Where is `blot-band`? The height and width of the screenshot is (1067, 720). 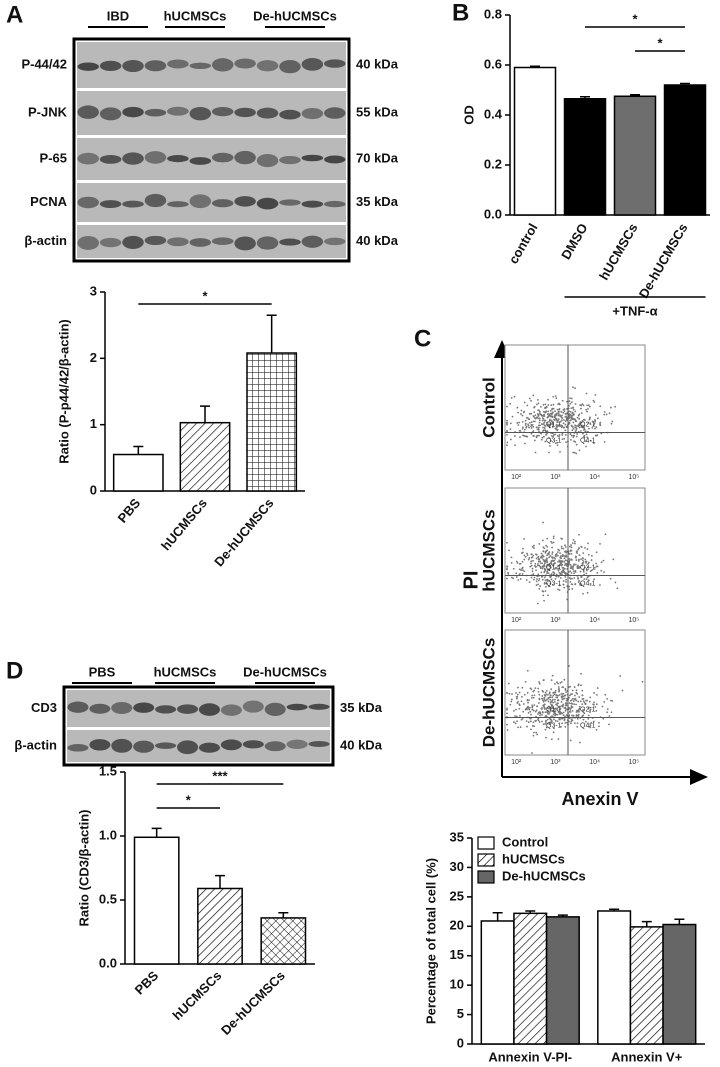 blot-band is located at coordinates (275, 709).